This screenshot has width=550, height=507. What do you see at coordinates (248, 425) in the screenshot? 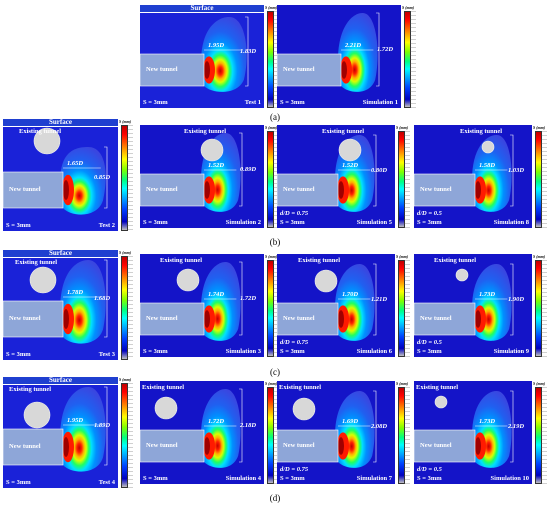
I see `height-annotation: 2.18D` at bounding box center [248, 425].